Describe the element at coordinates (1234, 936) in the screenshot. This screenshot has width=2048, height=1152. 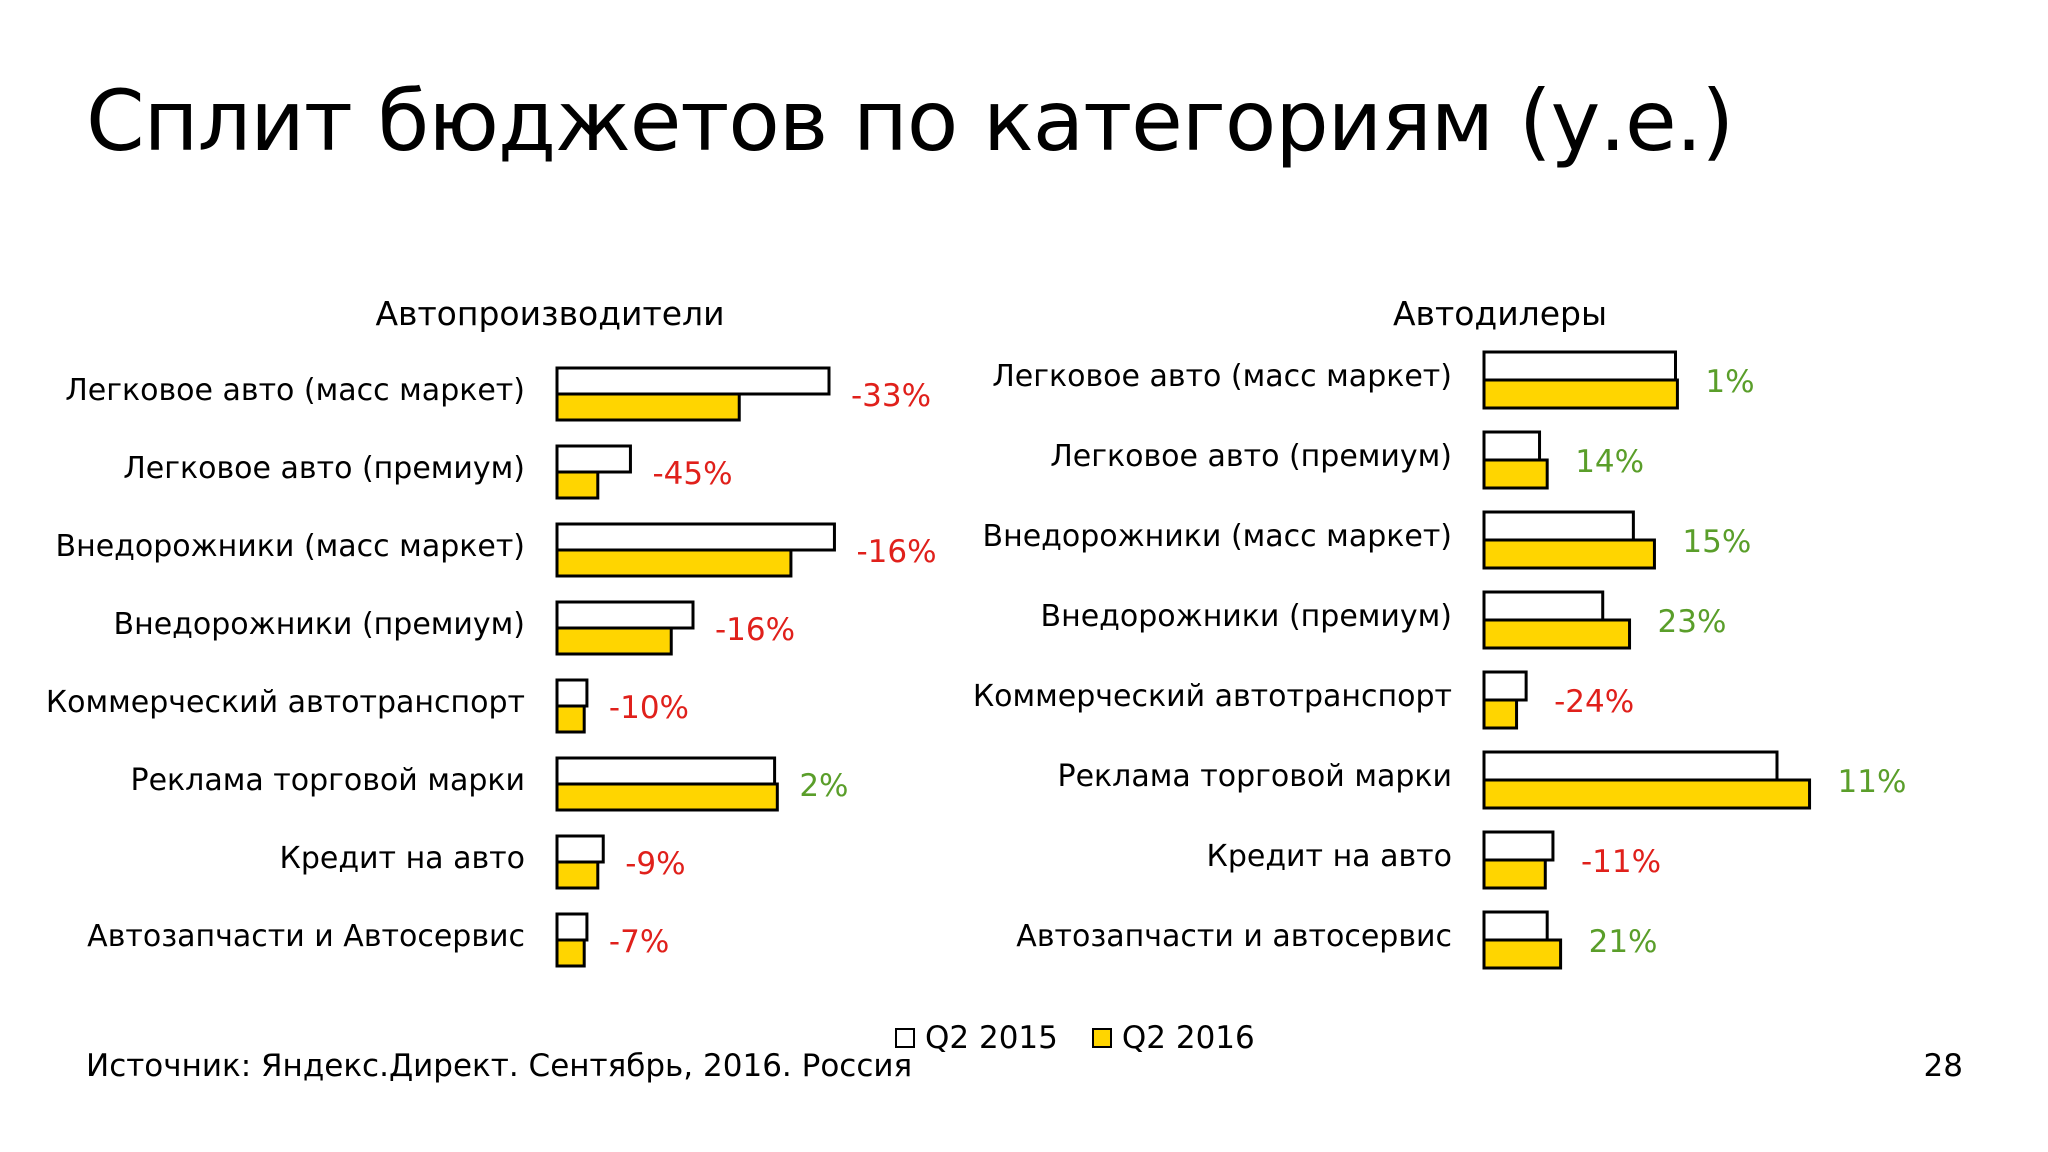
I see `dealers-category-label-7: Автозапчасти и автосервис` at that location.